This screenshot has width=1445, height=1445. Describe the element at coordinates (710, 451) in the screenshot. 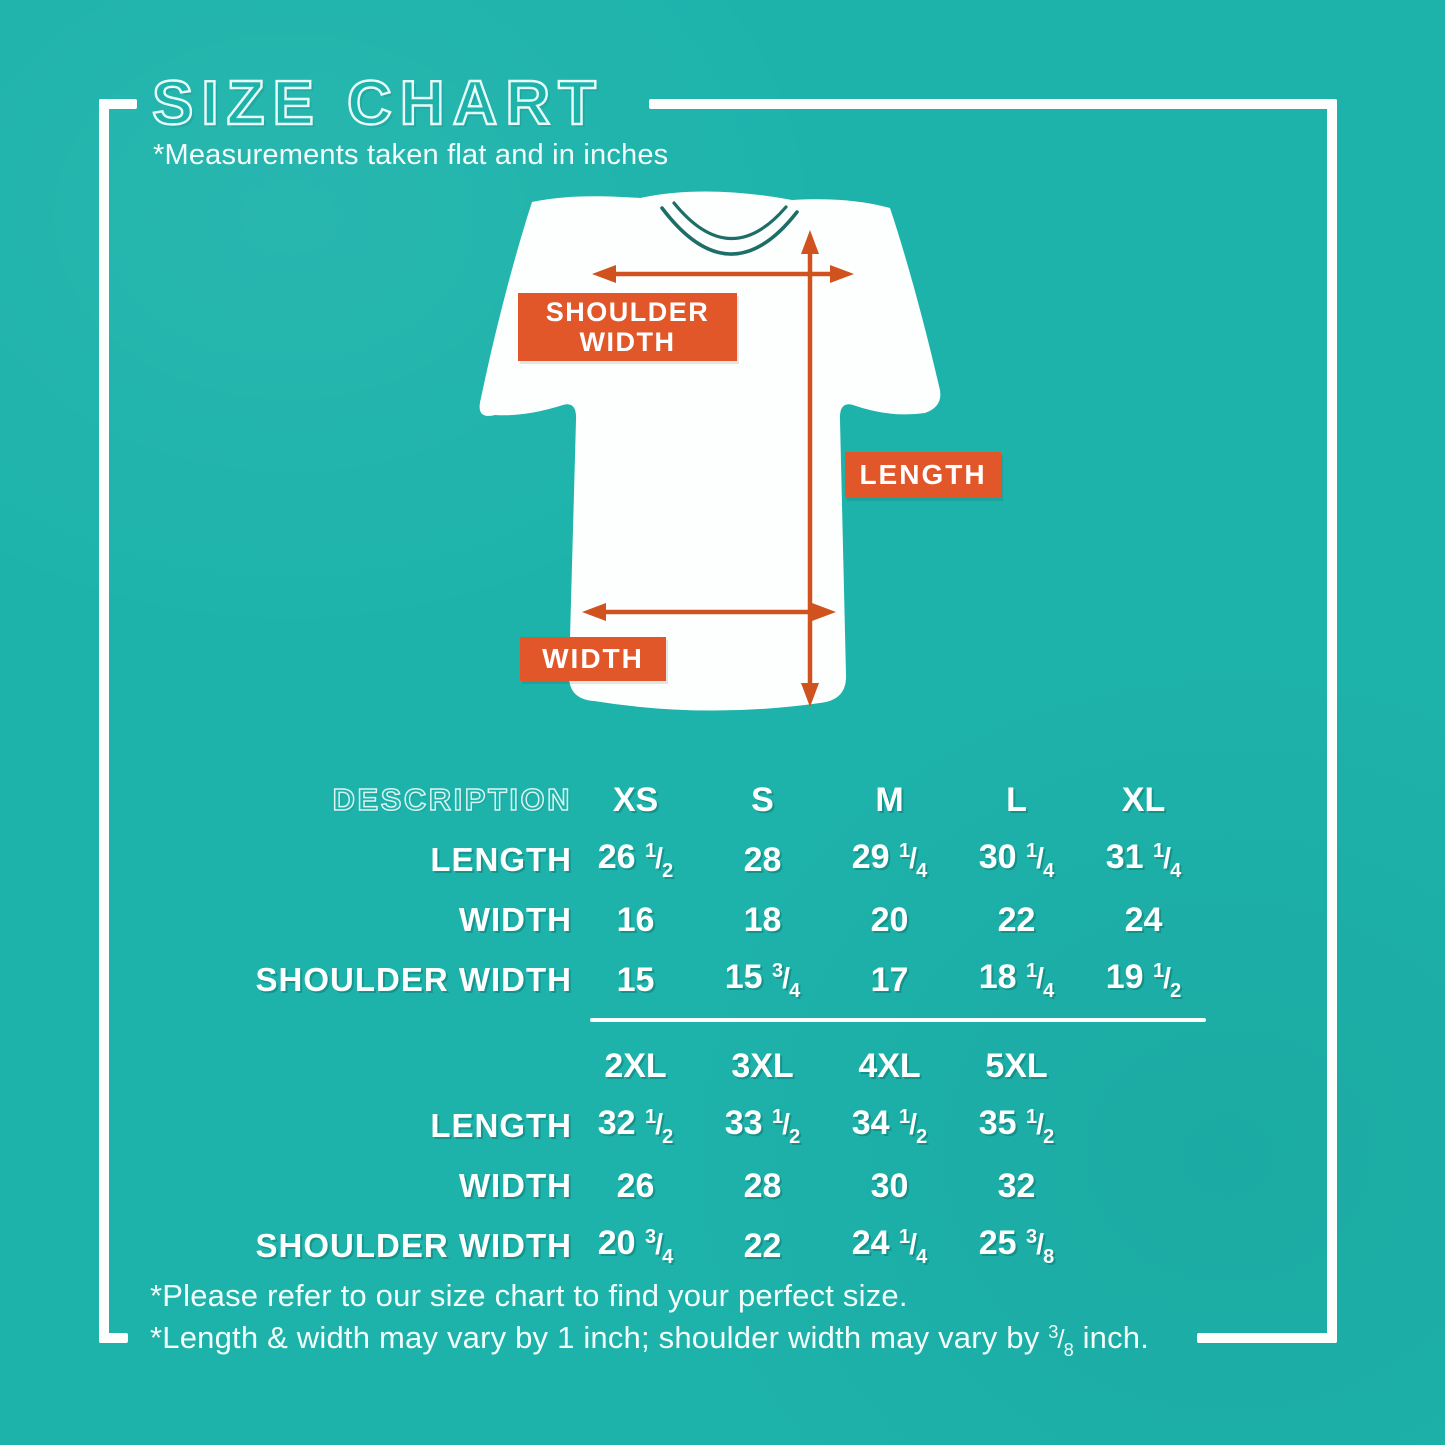

I see `tshirt-graphic` at that location.